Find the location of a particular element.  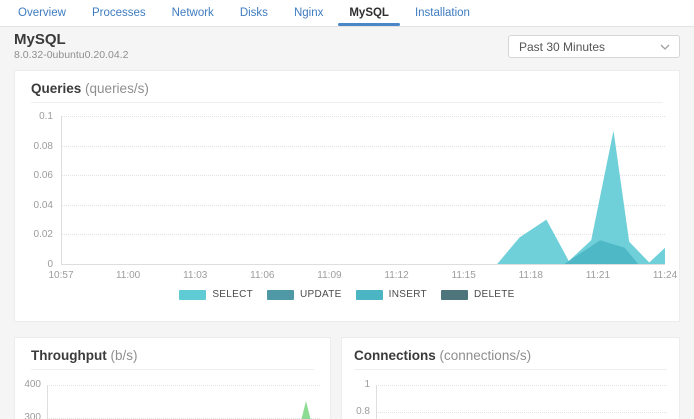

throughput-y-axis is located at coordinates (47, 402).